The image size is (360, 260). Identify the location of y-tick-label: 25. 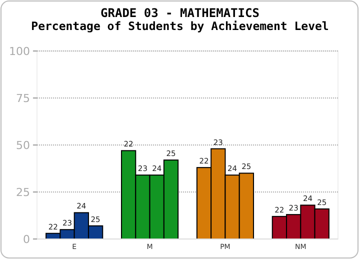
(23, 192).